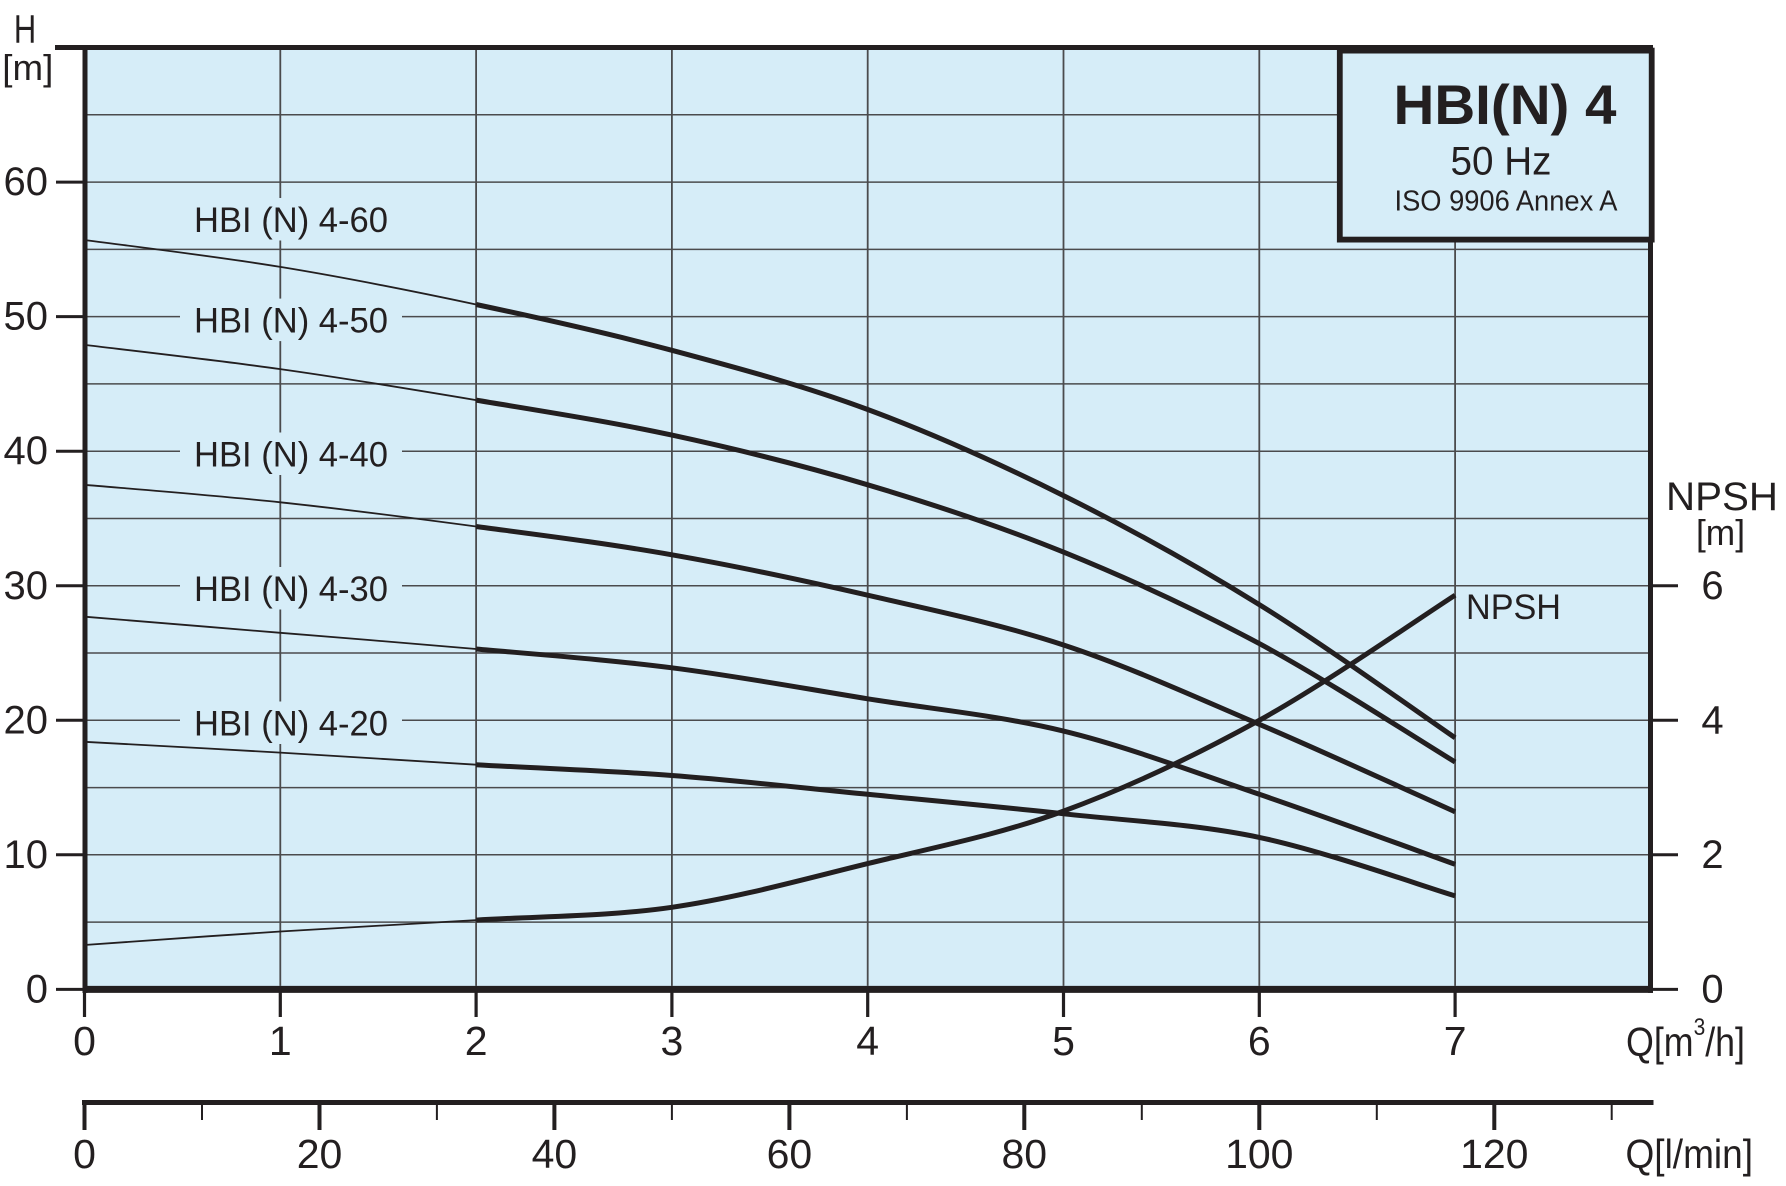 The width and height of the screenshot is (1786, 1186). I want to click on svg-text: 80, so click(1024, 1154).